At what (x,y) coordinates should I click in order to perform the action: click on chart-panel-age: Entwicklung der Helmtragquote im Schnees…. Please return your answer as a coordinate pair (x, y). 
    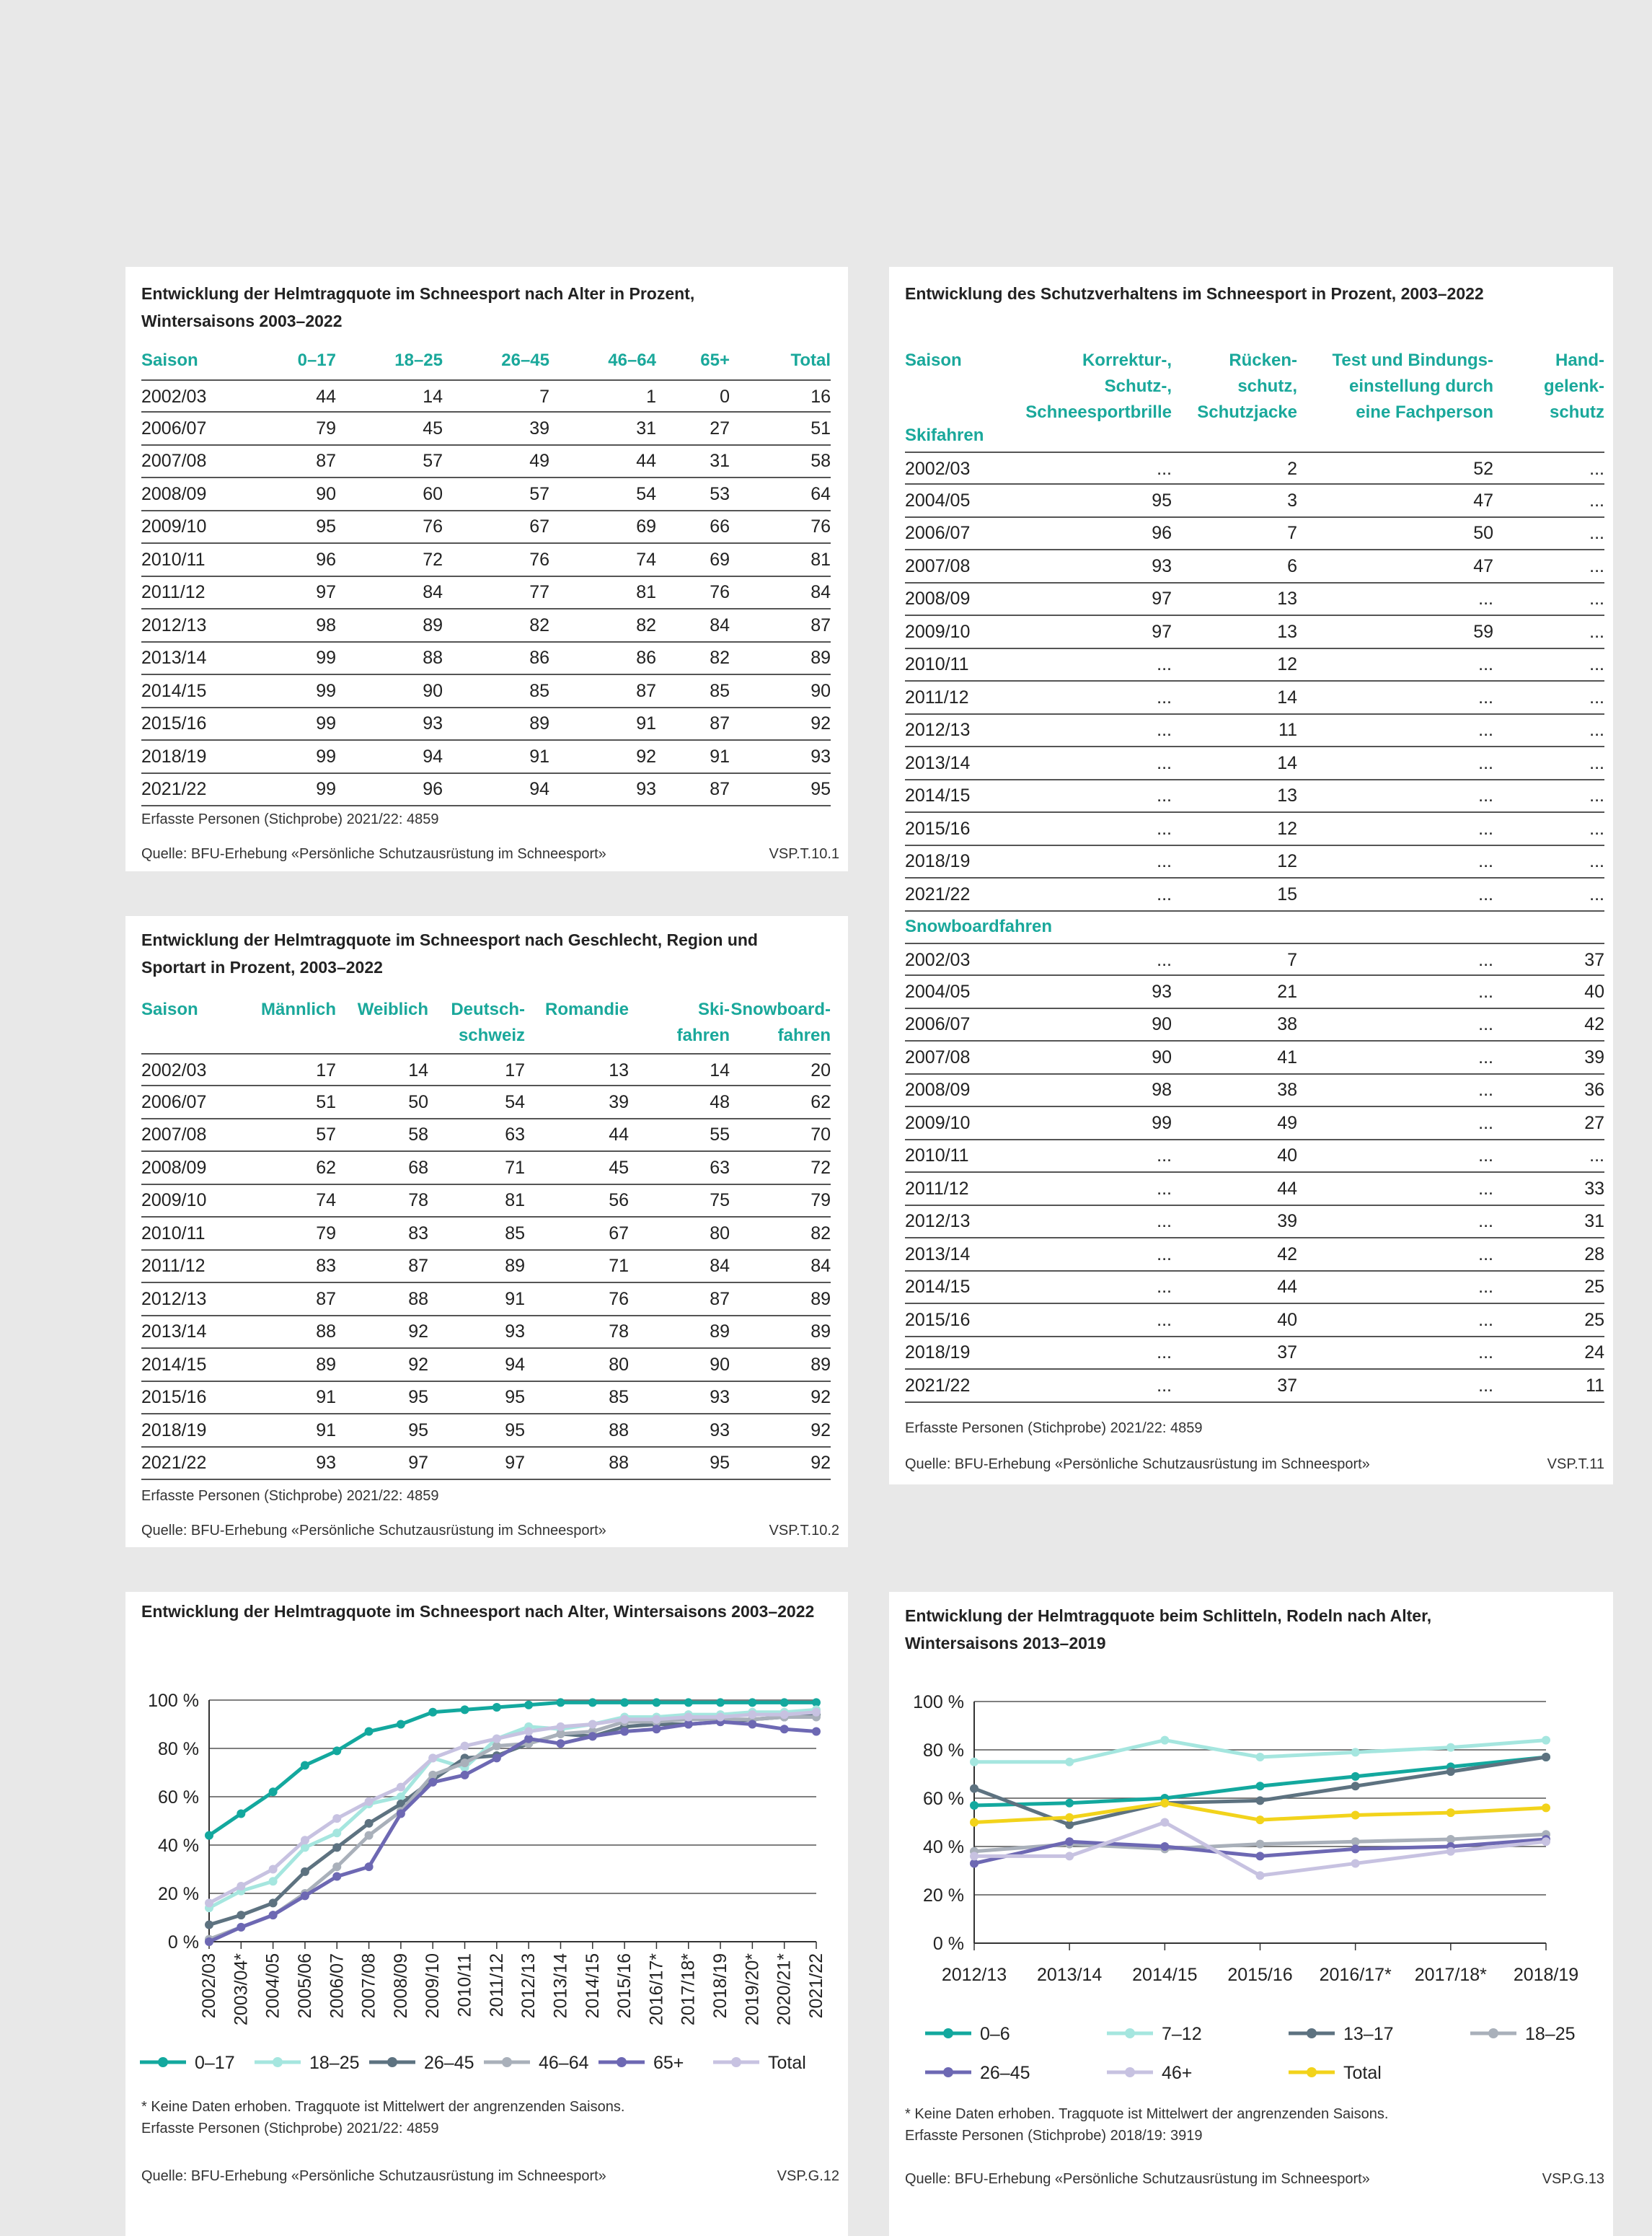
    Looking at the image, I should click on (486, 1914).